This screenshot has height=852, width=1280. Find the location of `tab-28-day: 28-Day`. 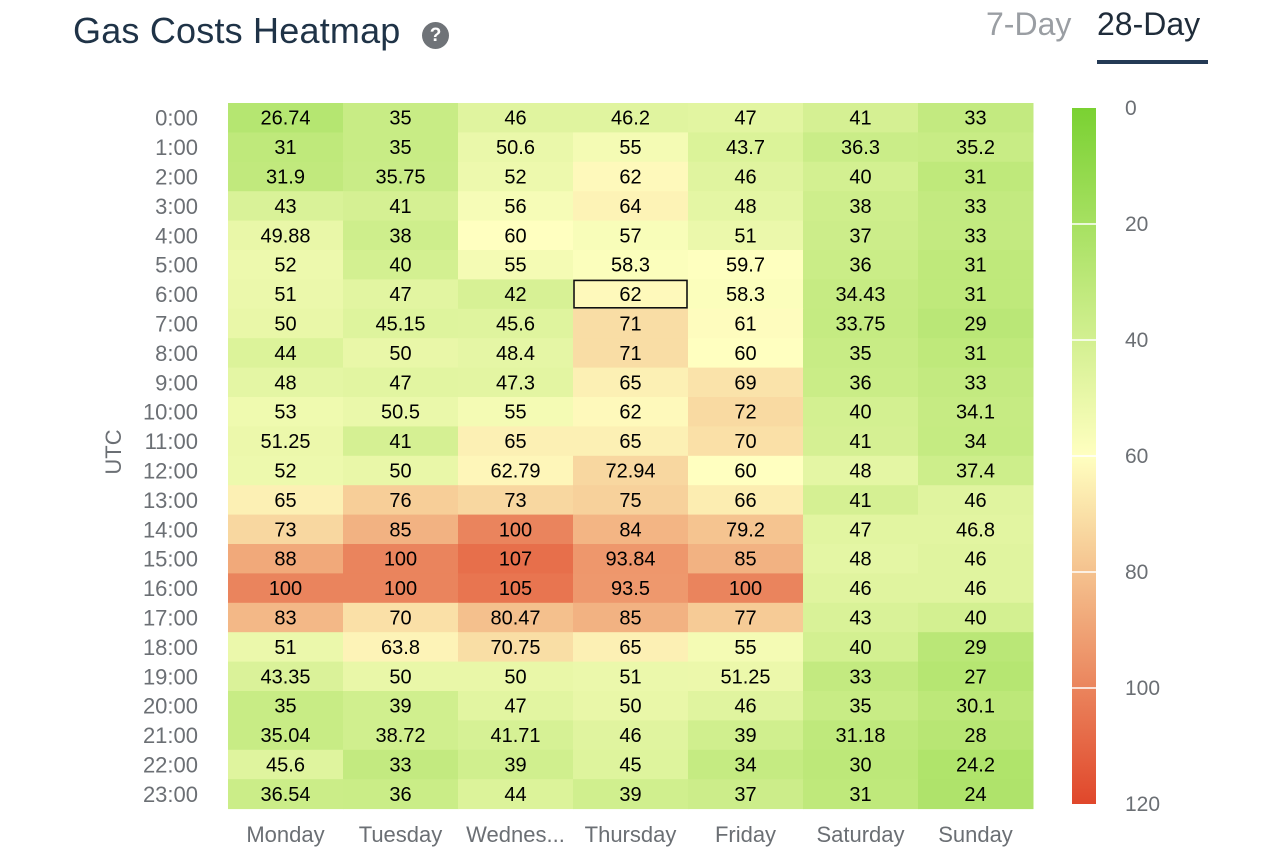

tab-28-day: 28-Day is located at coordinates (1149, 24).